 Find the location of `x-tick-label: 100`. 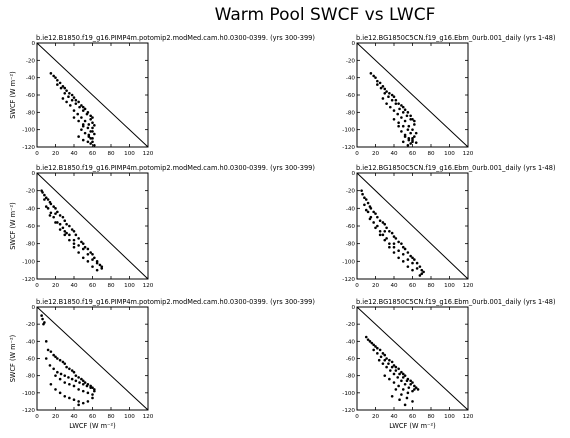

x-tick-label: 100 is located at coordinates (129, 417).